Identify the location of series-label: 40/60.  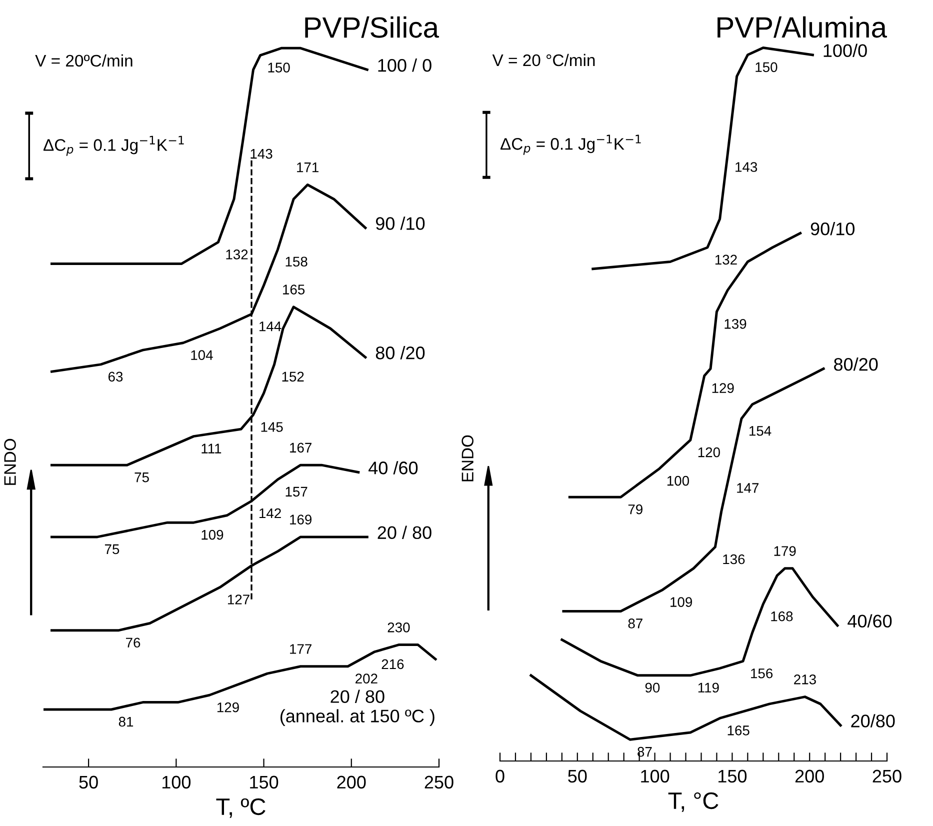
(870, 621).